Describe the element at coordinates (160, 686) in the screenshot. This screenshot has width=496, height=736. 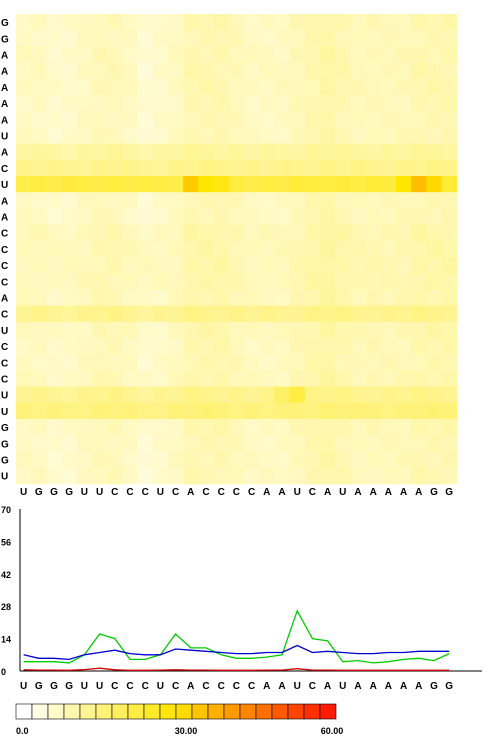
I see `x-tick-label: U` at that location.